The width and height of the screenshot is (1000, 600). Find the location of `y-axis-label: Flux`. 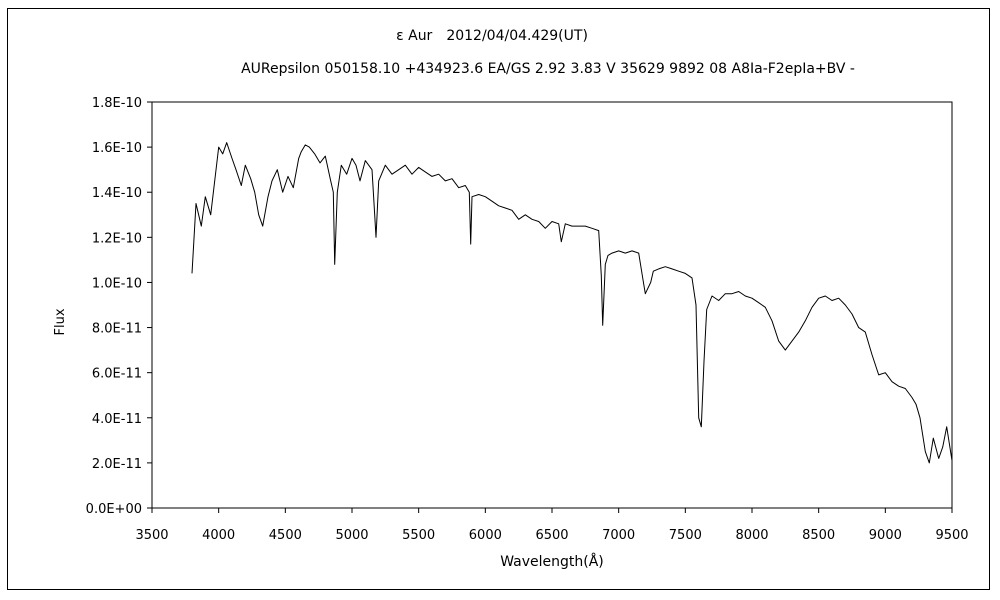

y-axis-label: Flux is located at coordinates (60, 321).